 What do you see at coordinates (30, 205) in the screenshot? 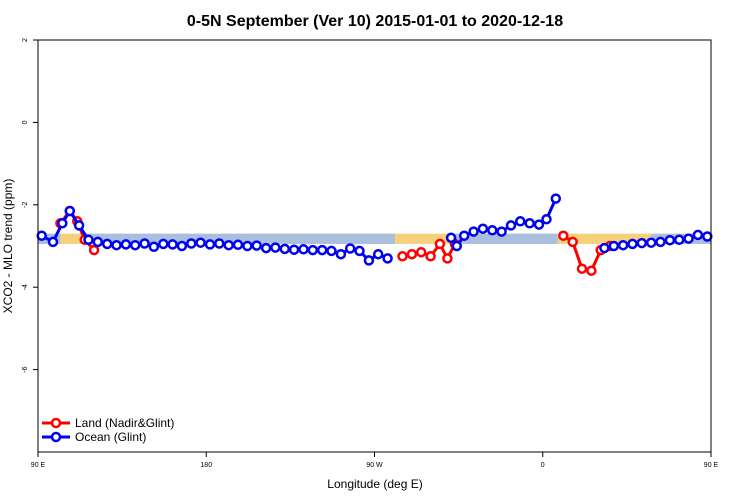
I see `y-axis: 2 0 -2 -4 -6` at bounding box center [30, 205].